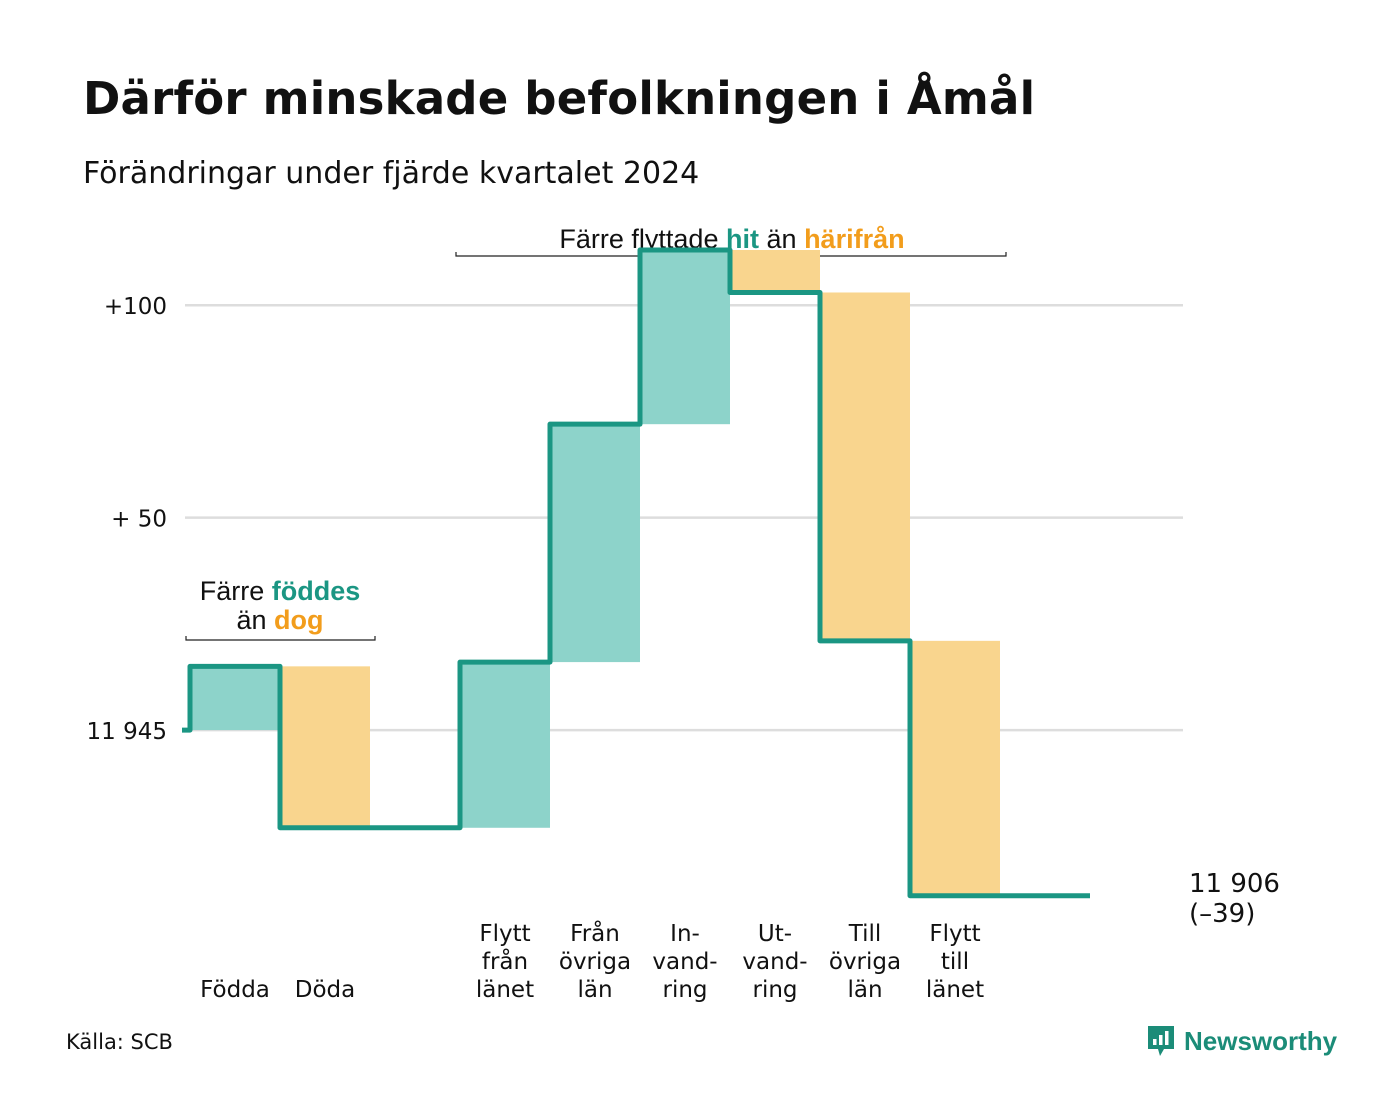 This screenshot has width=1400, height=1120. What do you see at coordinates (127, 732) in the screenshot?
I see `y-tick-label: 11 945` at bounding box center [127, 732].